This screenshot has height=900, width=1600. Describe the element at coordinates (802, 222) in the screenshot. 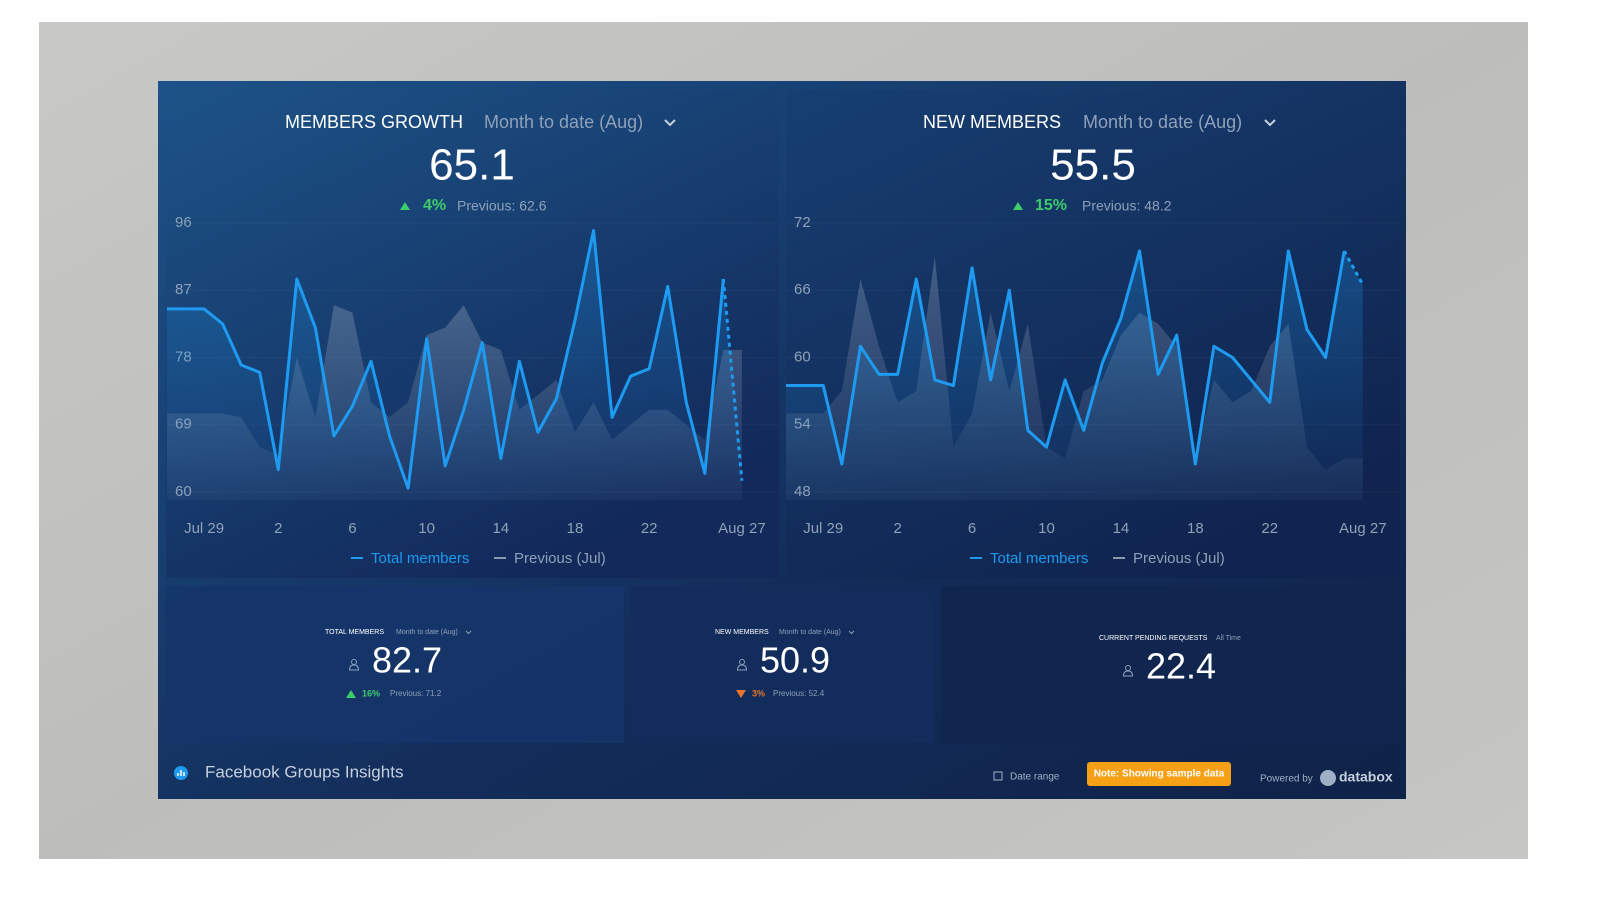

I see `y-tick-label: 72` at that location.